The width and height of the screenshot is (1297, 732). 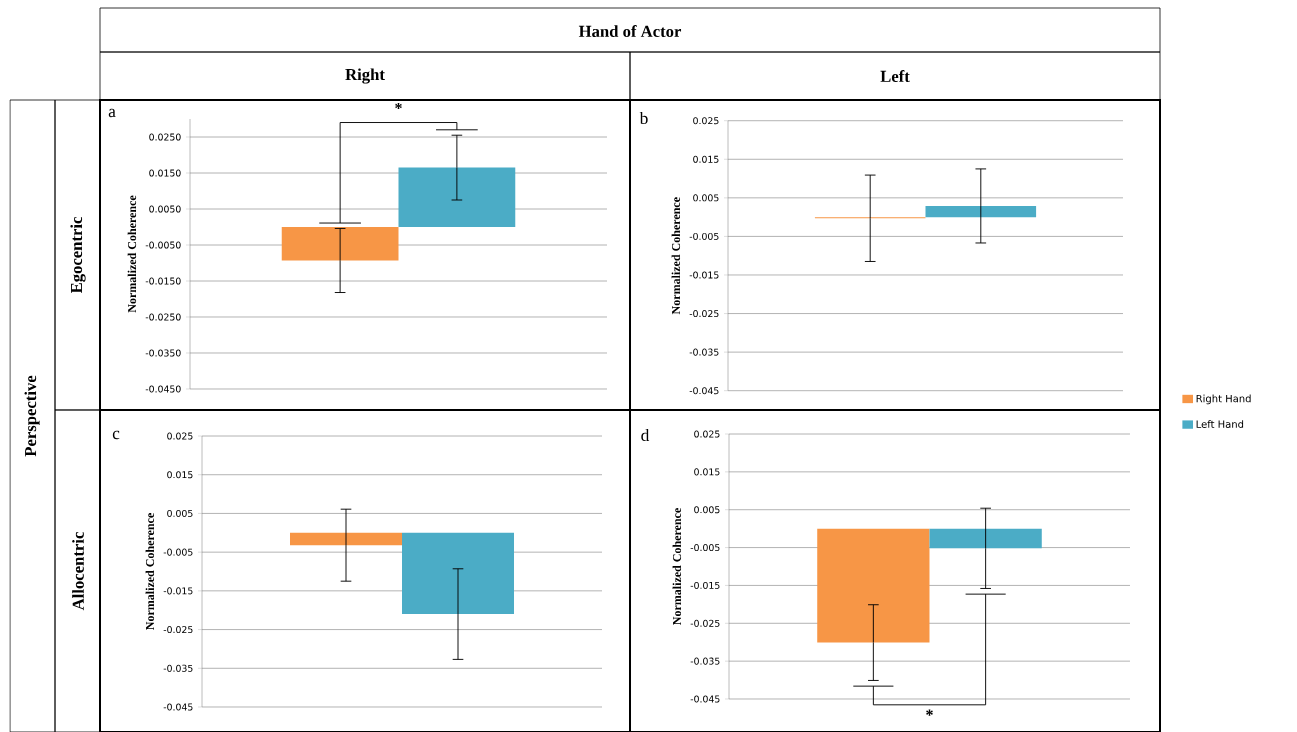 I want to click on y-tick-label: -0.0050, so click(x=163, y=245).